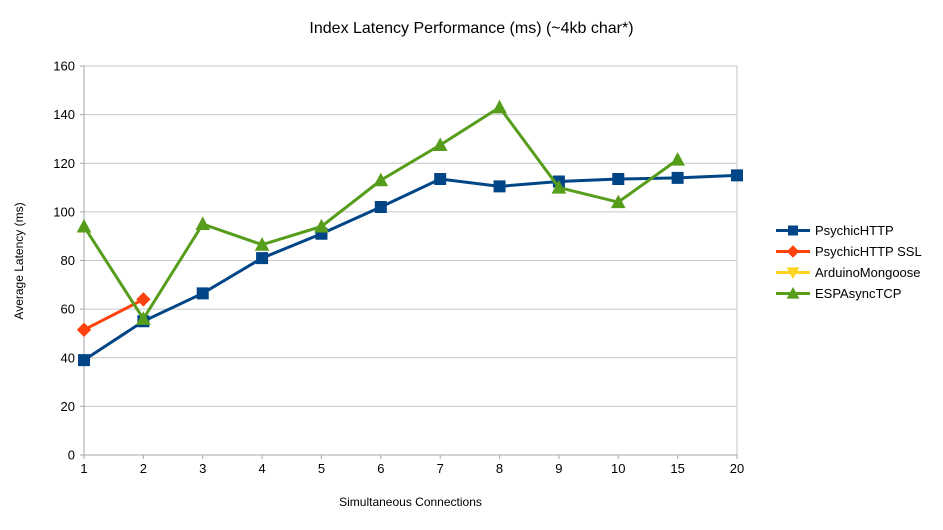 This screenshot has width=943, height=530. I want to click on x-tick-label: 2, so click(143, 468).